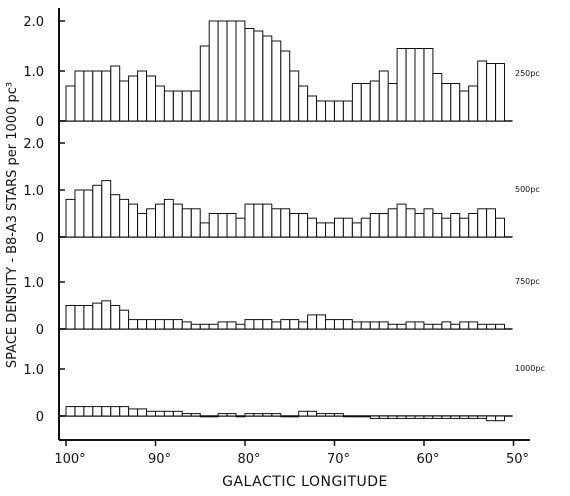  I want to click on x-axis-ticks: 100° 90° 80° 70° 60° 50°, so click(291, 453).